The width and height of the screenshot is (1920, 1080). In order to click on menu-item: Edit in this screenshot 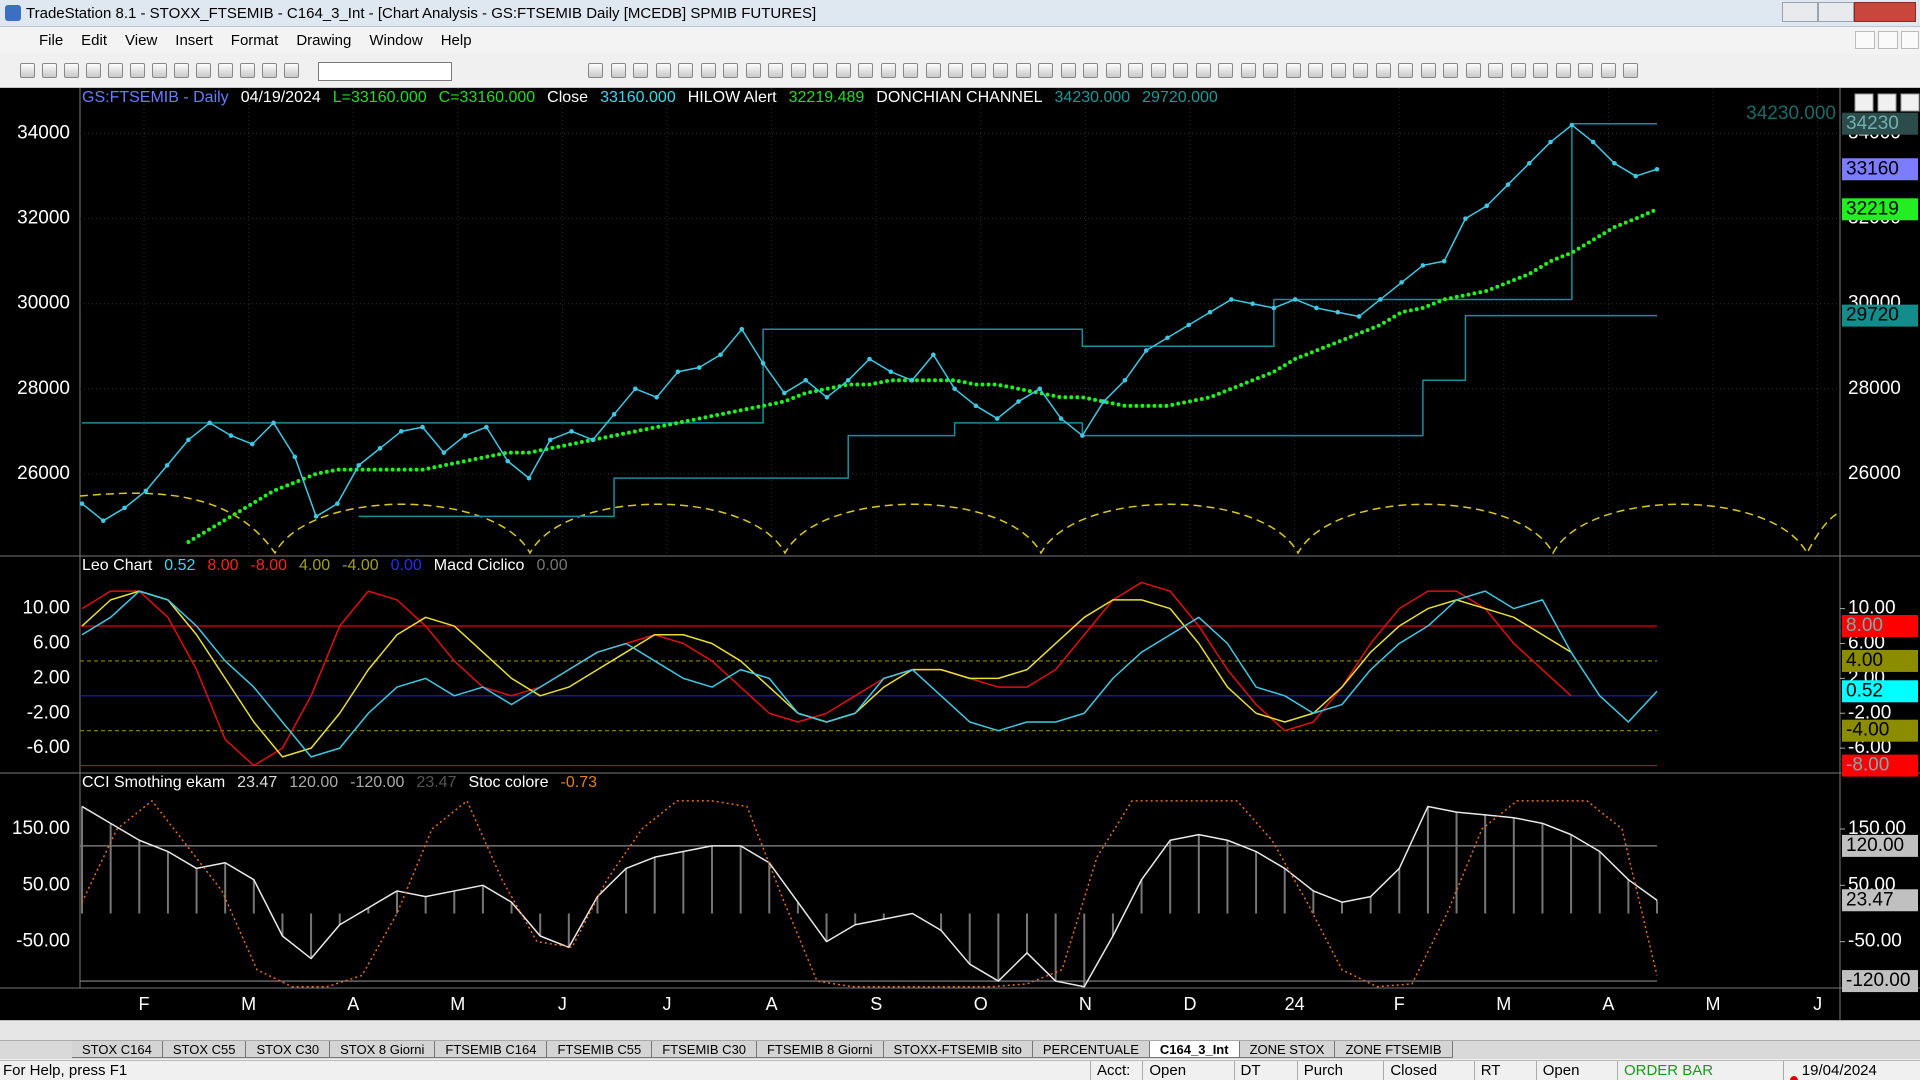, I will do `click(94, 40)`.